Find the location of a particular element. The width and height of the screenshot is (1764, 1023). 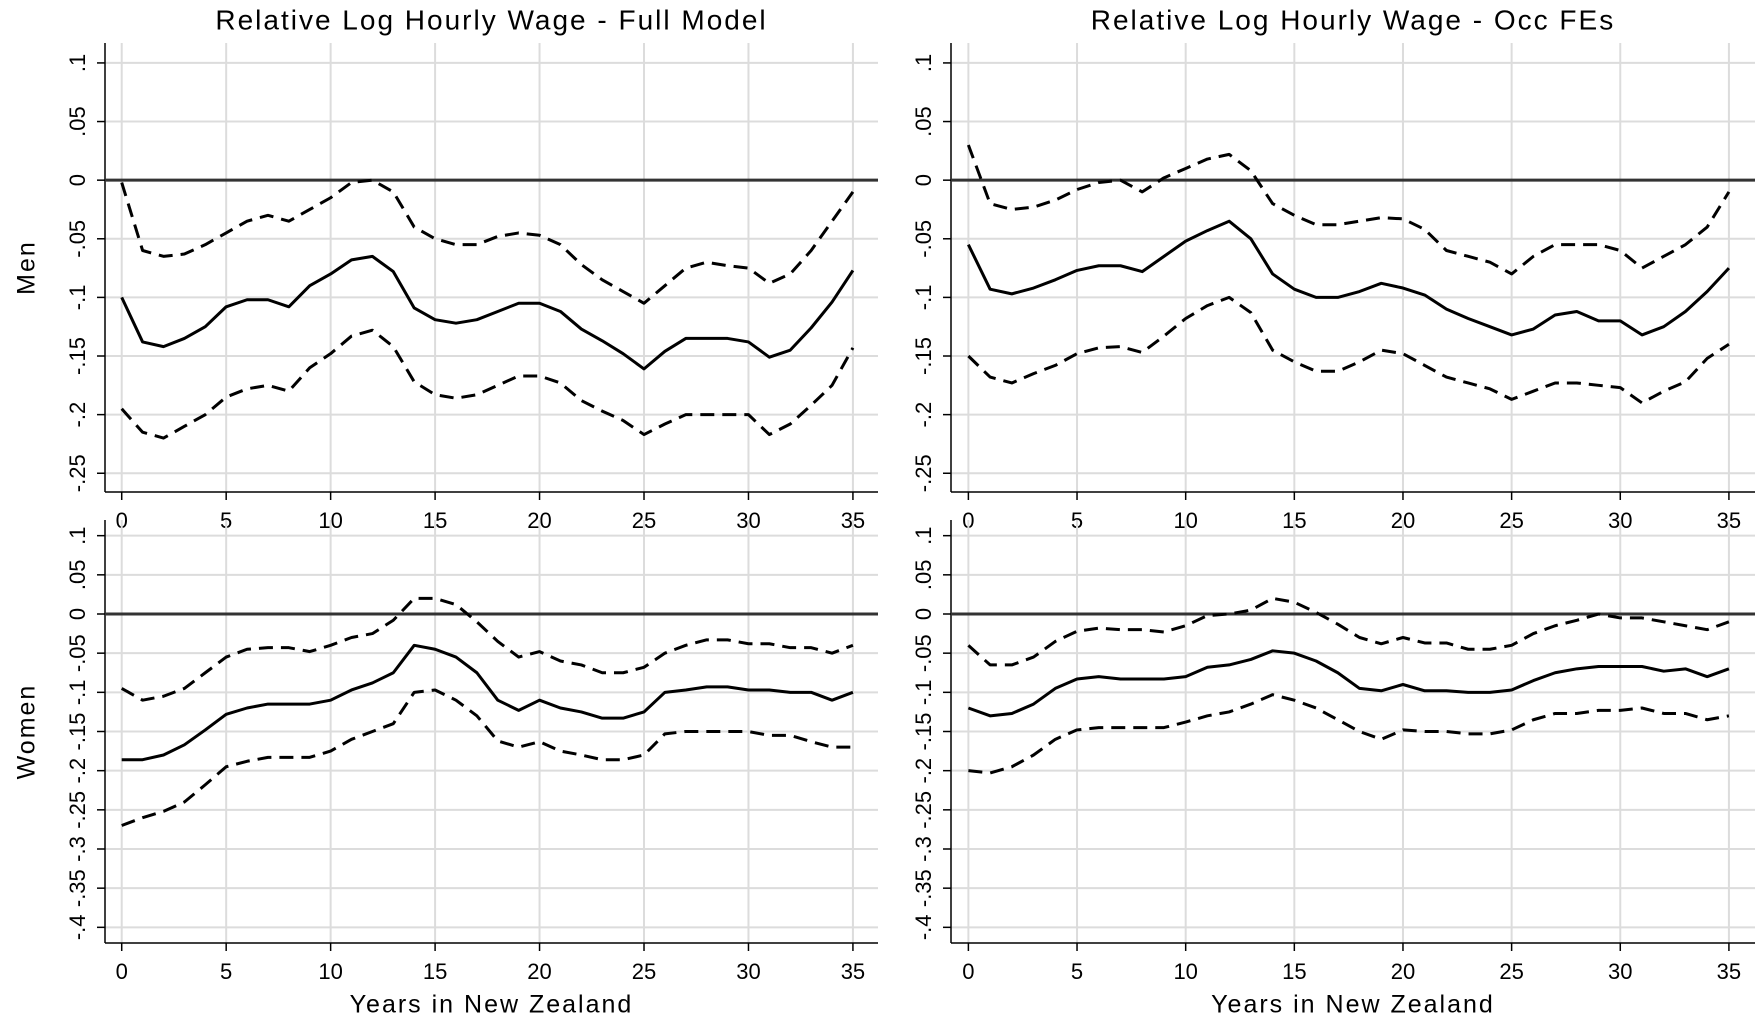

chart-title: Relative Log Hourly Wage - Full Model is located at coordinates (491, 19).